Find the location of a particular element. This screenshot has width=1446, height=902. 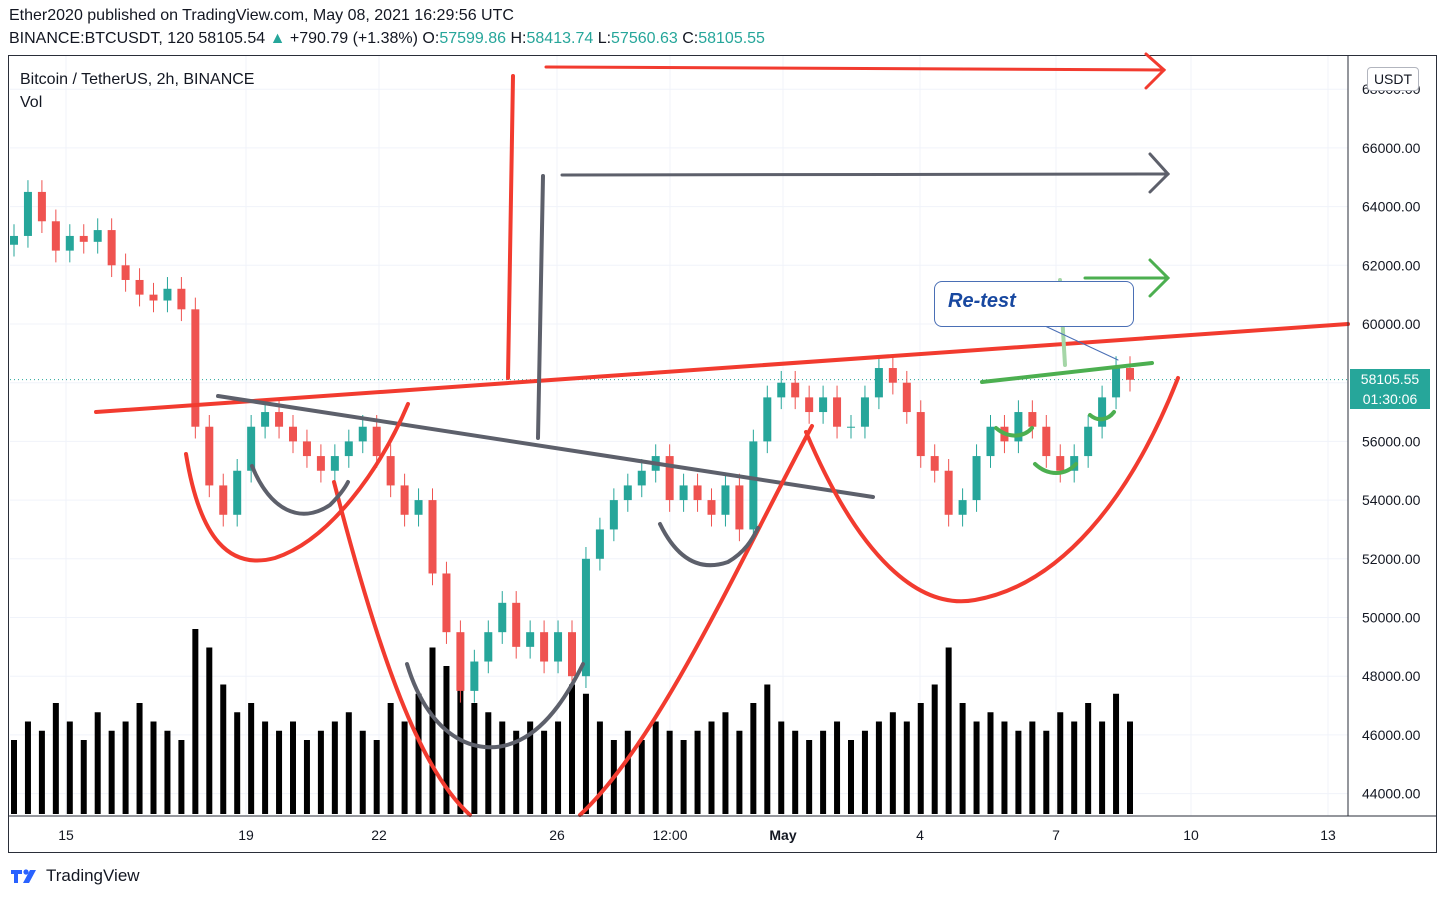

open-label: O: is located at coordinates (431, 38).